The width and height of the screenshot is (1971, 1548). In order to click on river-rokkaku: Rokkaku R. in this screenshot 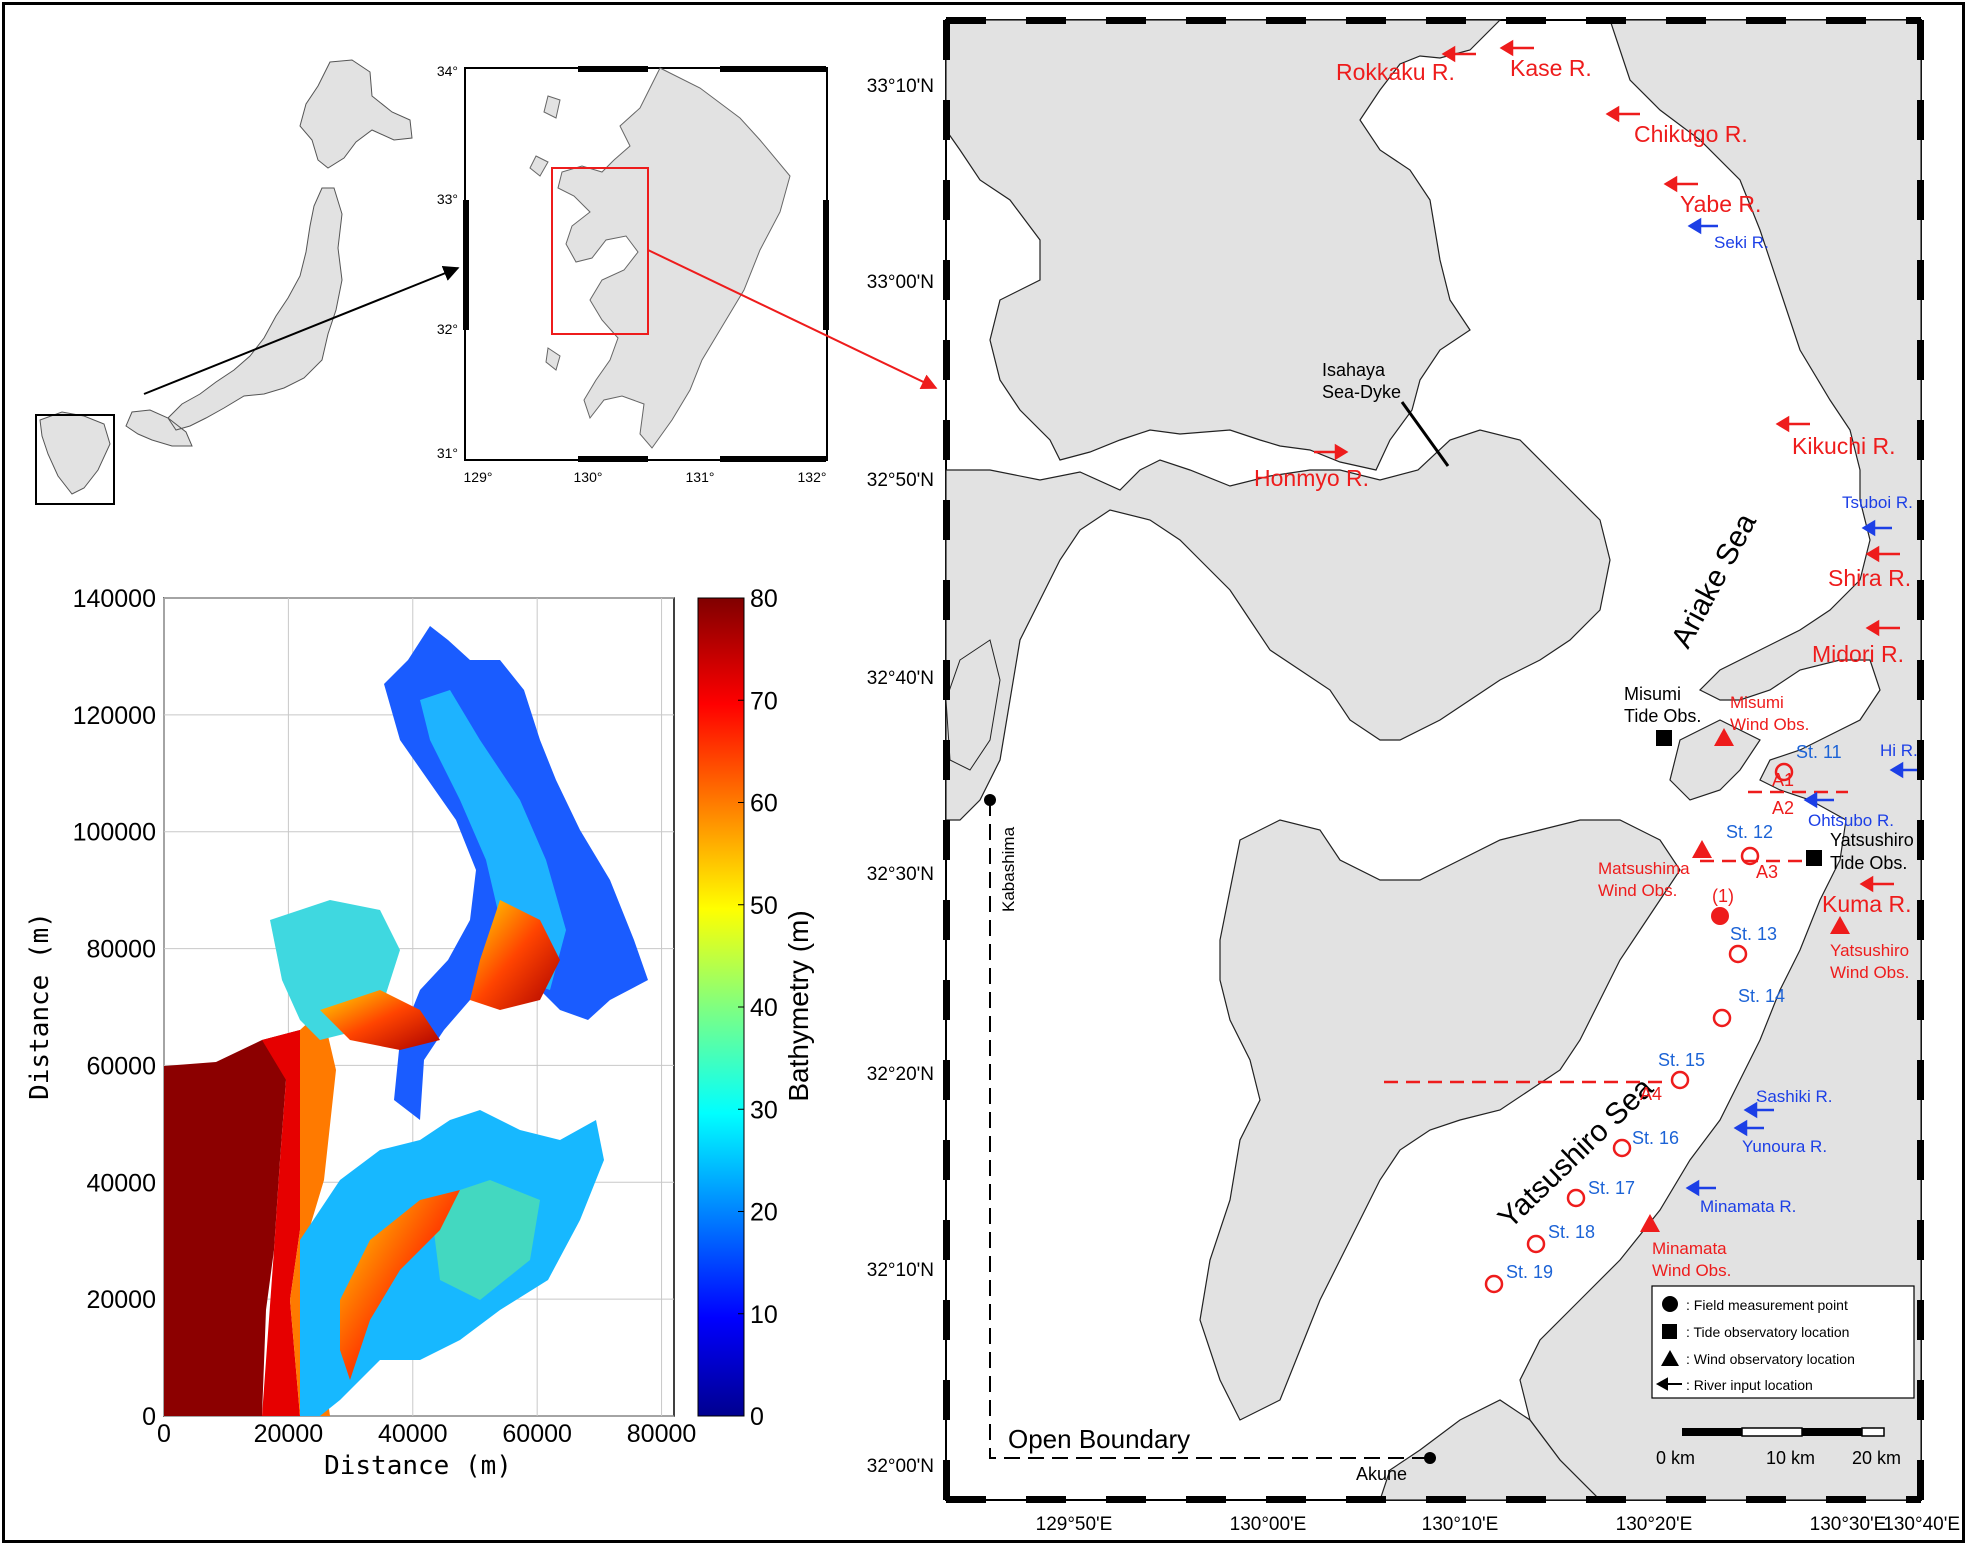, I will do `click(1395, 72)`.